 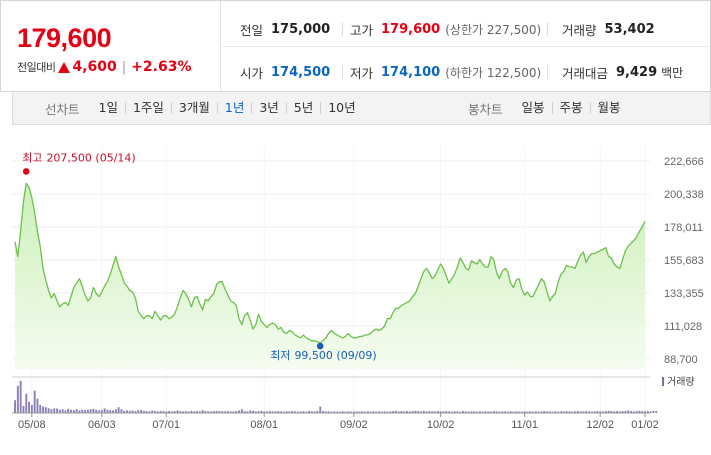 What do you see at coordinates (147, 107) in the screenshot?
I see `period-1w: 1주일` at bounding box center [147, 107].